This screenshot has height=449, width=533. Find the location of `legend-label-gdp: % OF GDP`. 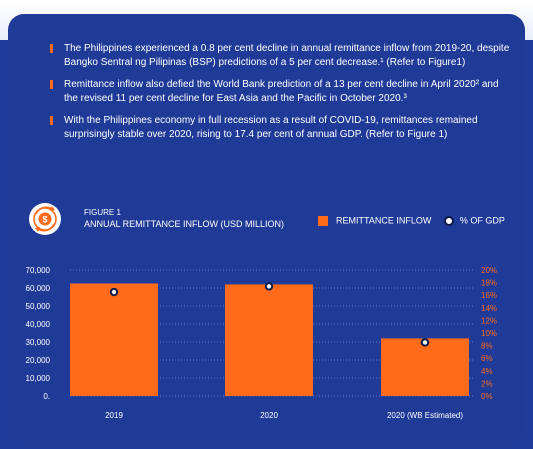

legend-label-gdp: % OF GDP is located at coordinates (482, 220).